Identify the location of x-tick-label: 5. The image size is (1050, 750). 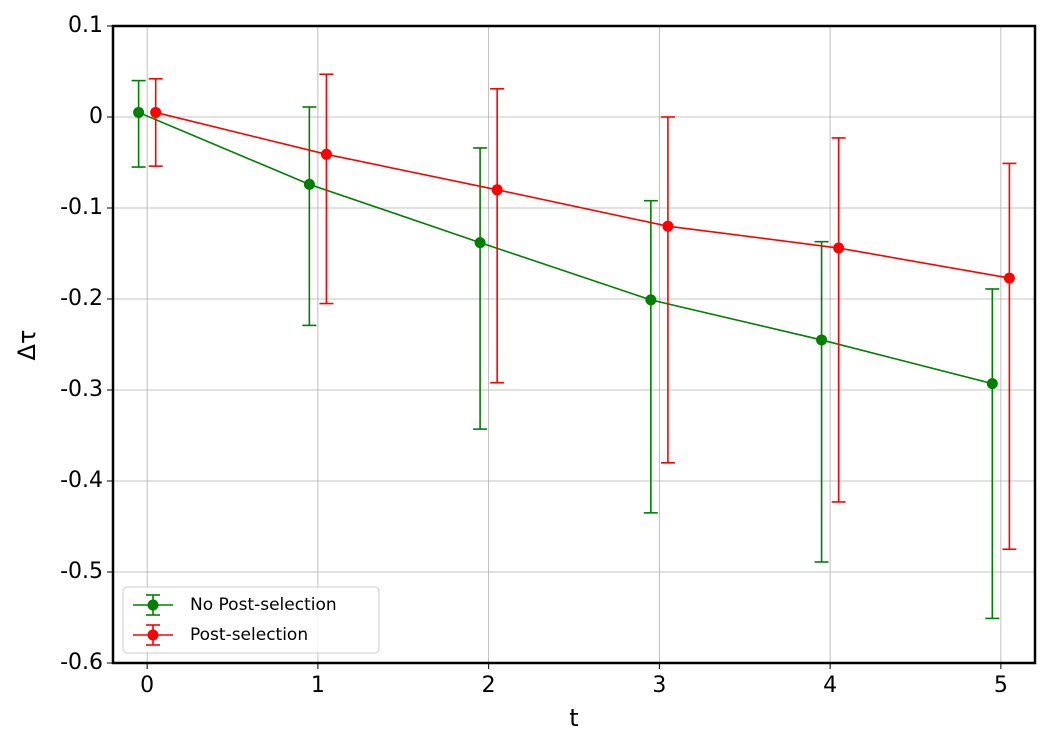
(1001, 685).